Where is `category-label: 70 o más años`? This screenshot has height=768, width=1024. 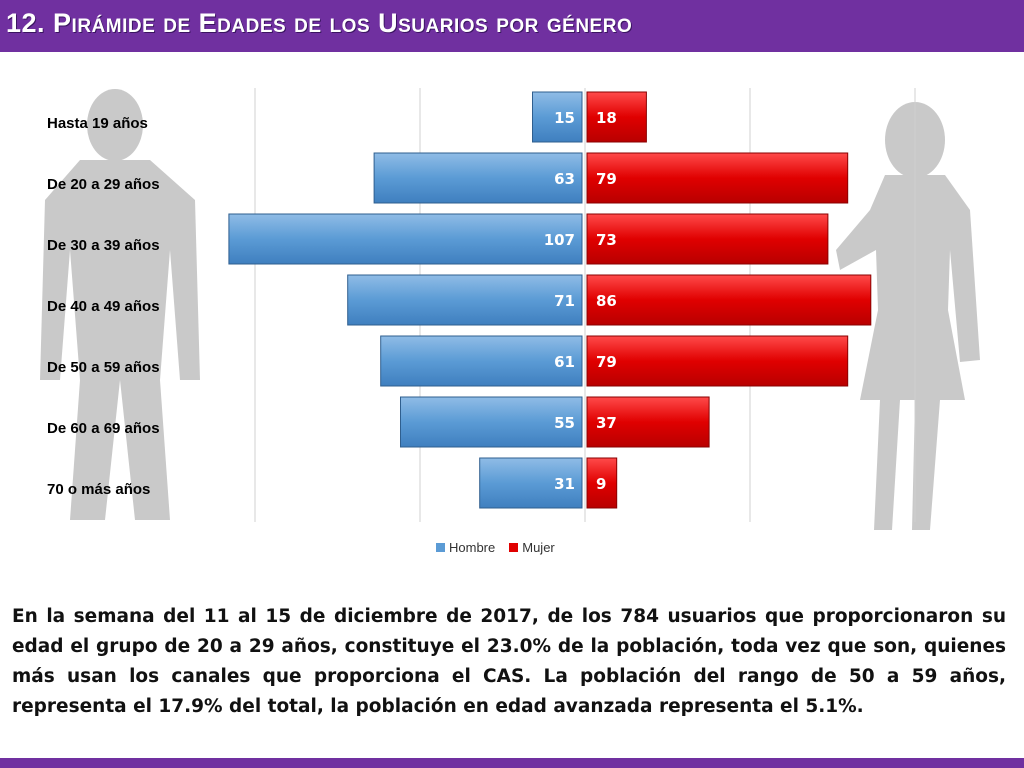
category-label: 70 o más años is located at coordinates (98, 489).